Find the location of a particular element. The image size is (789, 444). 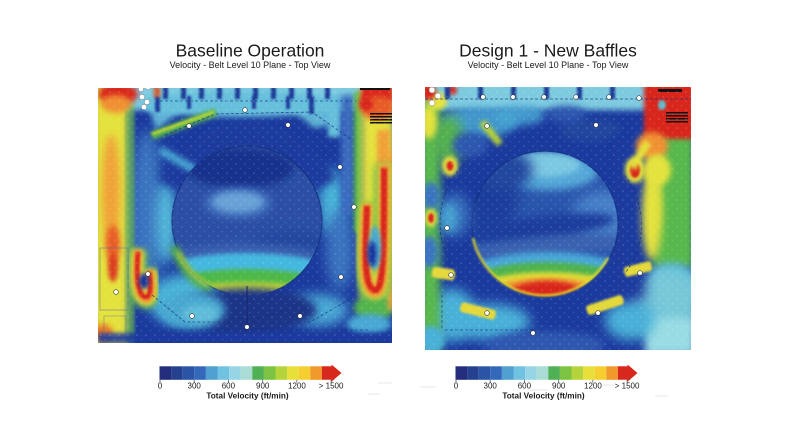

svg-text: > 1500 is located at coordinates (331, 386).